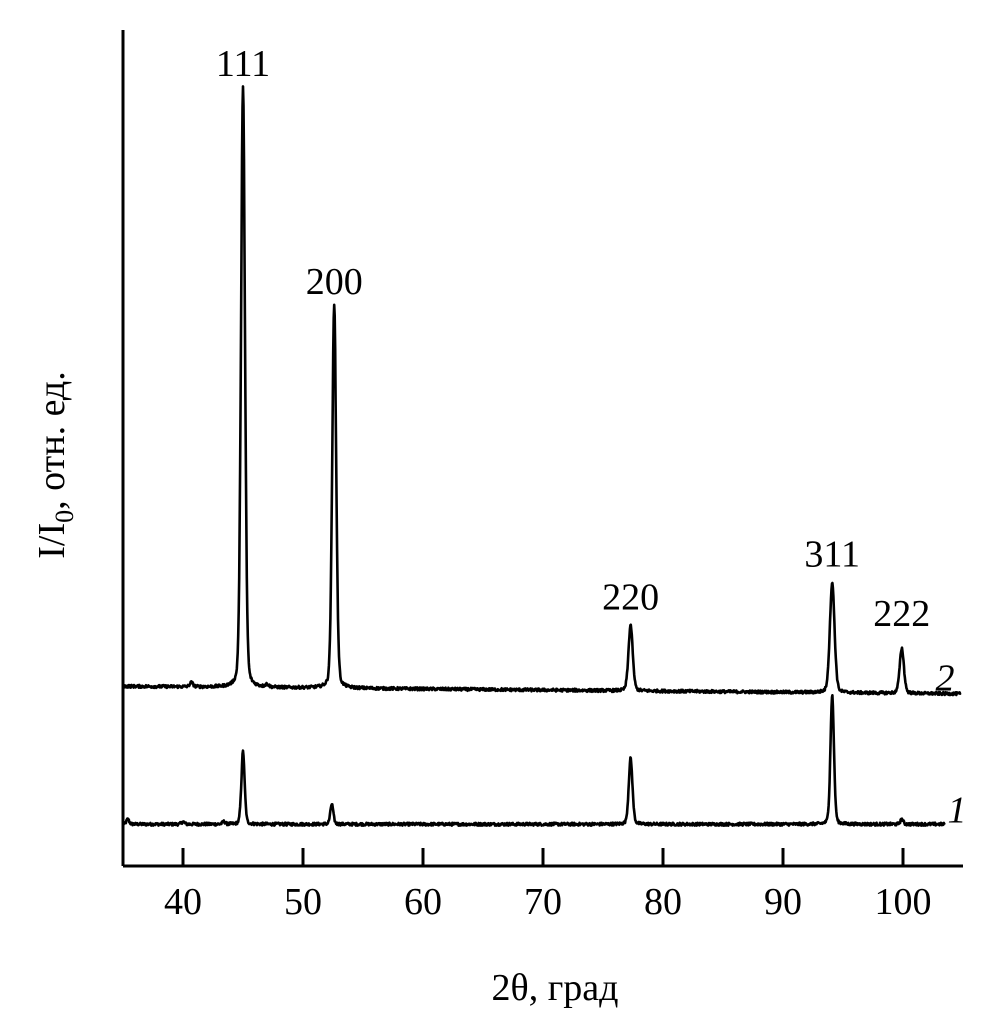 Image resolution: width=996 pixels, height=1012 pixels. Describe the element at coordinates (945, 678) in the screenshot. I see `series-label-2: 2` at that location.